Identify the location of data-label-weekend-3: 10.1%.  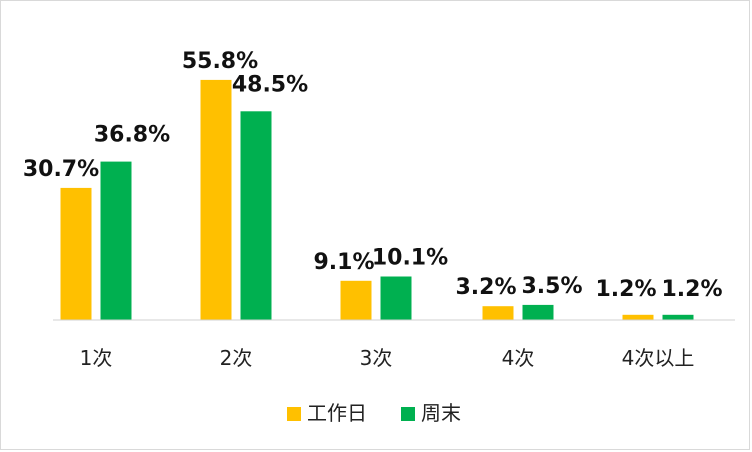
(410, 258).